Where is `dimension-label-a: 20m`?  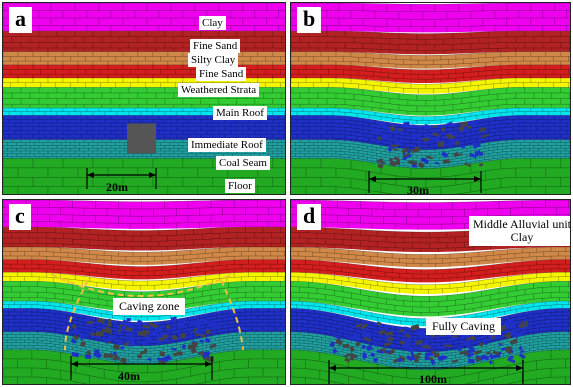 dimension-label-a: 20m is located at coordinates (117, 187).